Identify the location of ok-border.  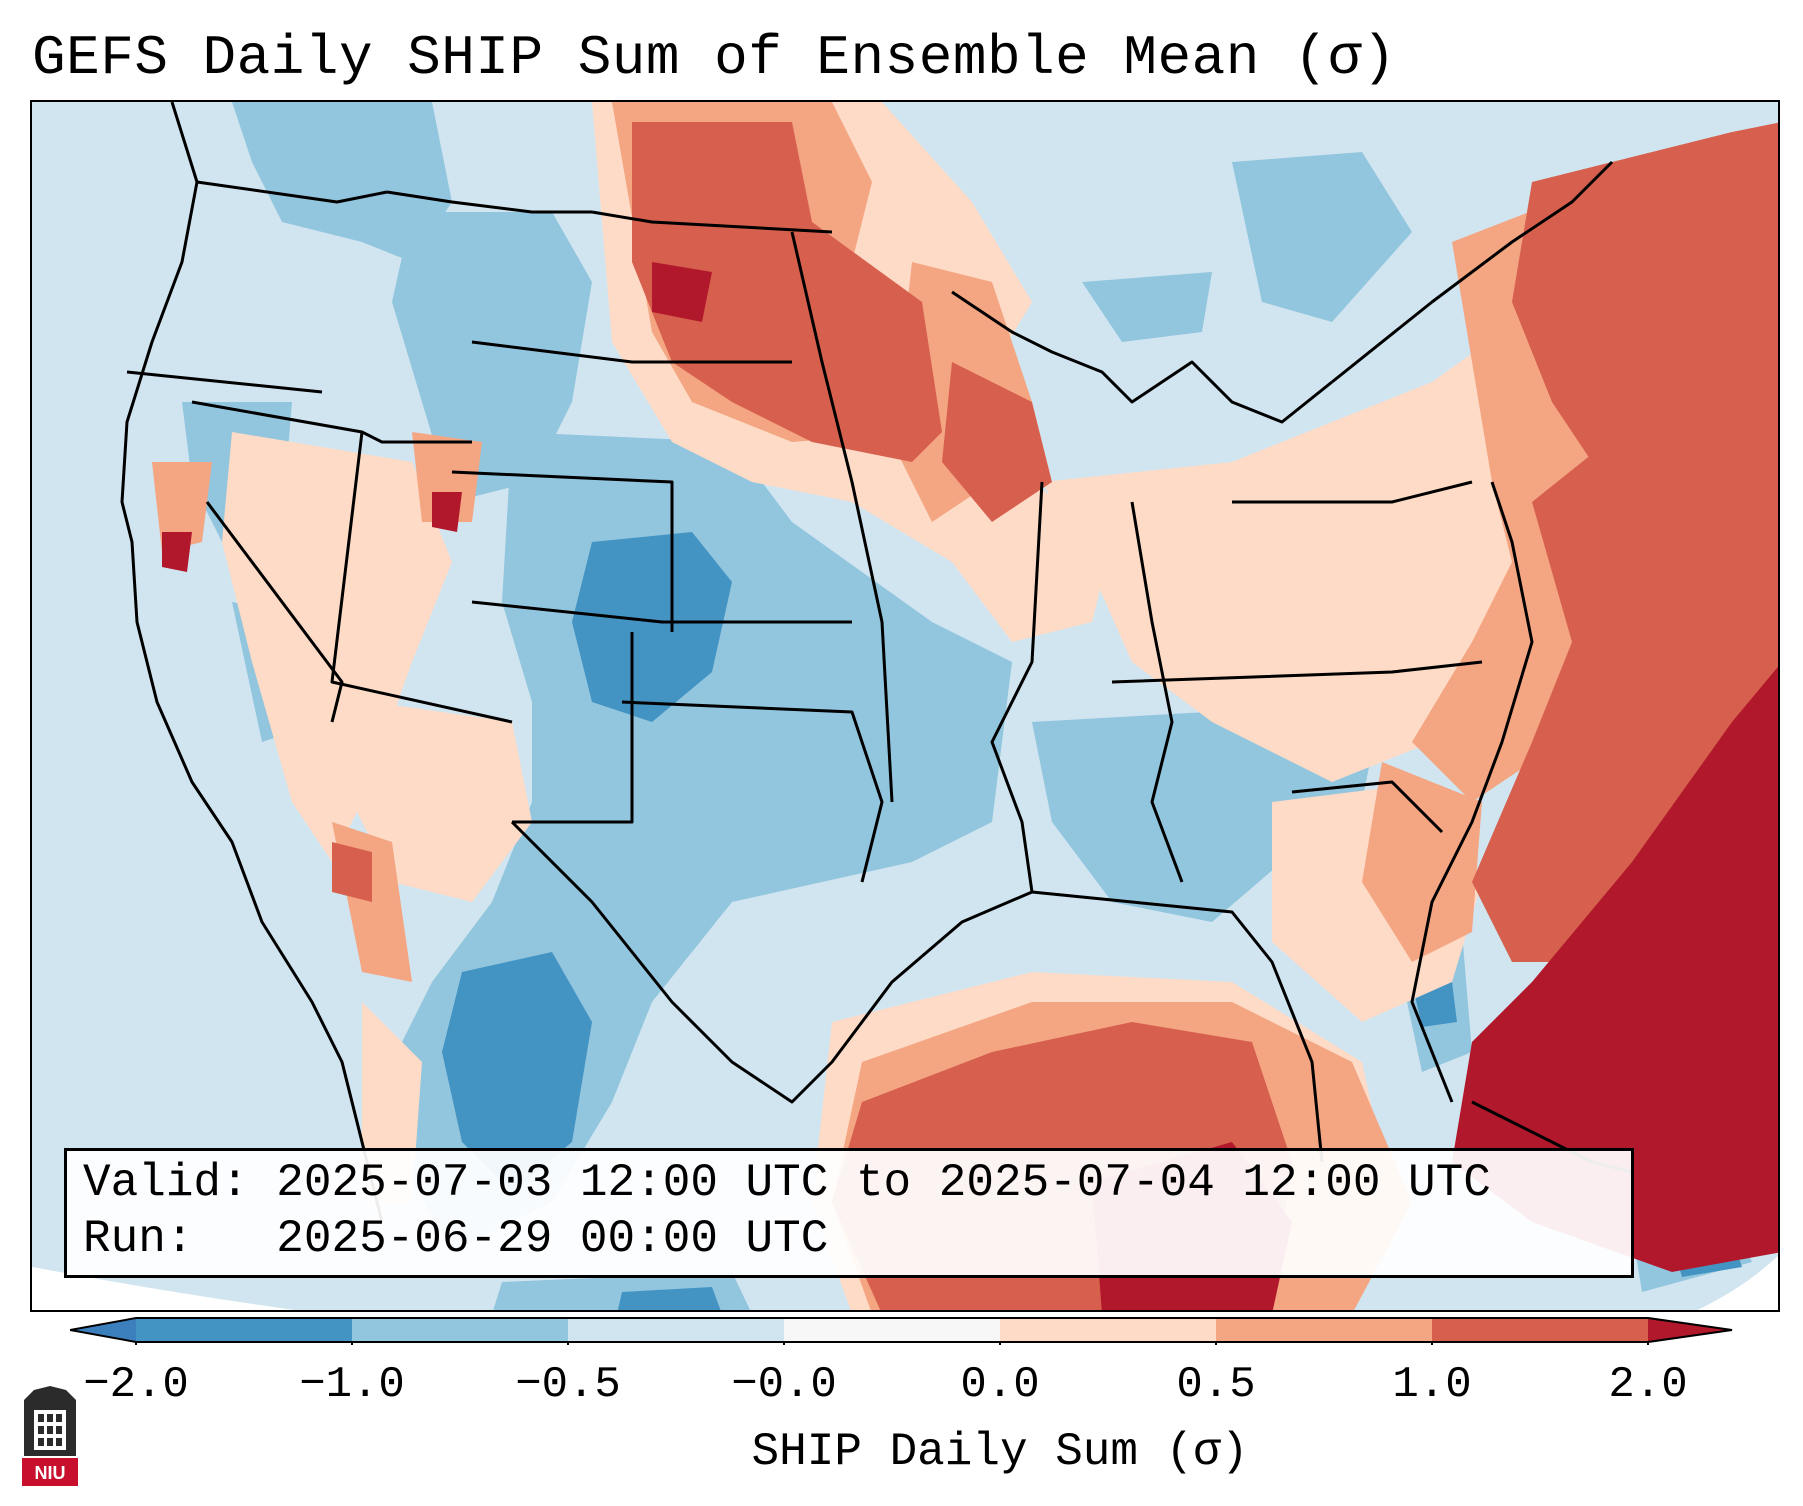
(752, 791).